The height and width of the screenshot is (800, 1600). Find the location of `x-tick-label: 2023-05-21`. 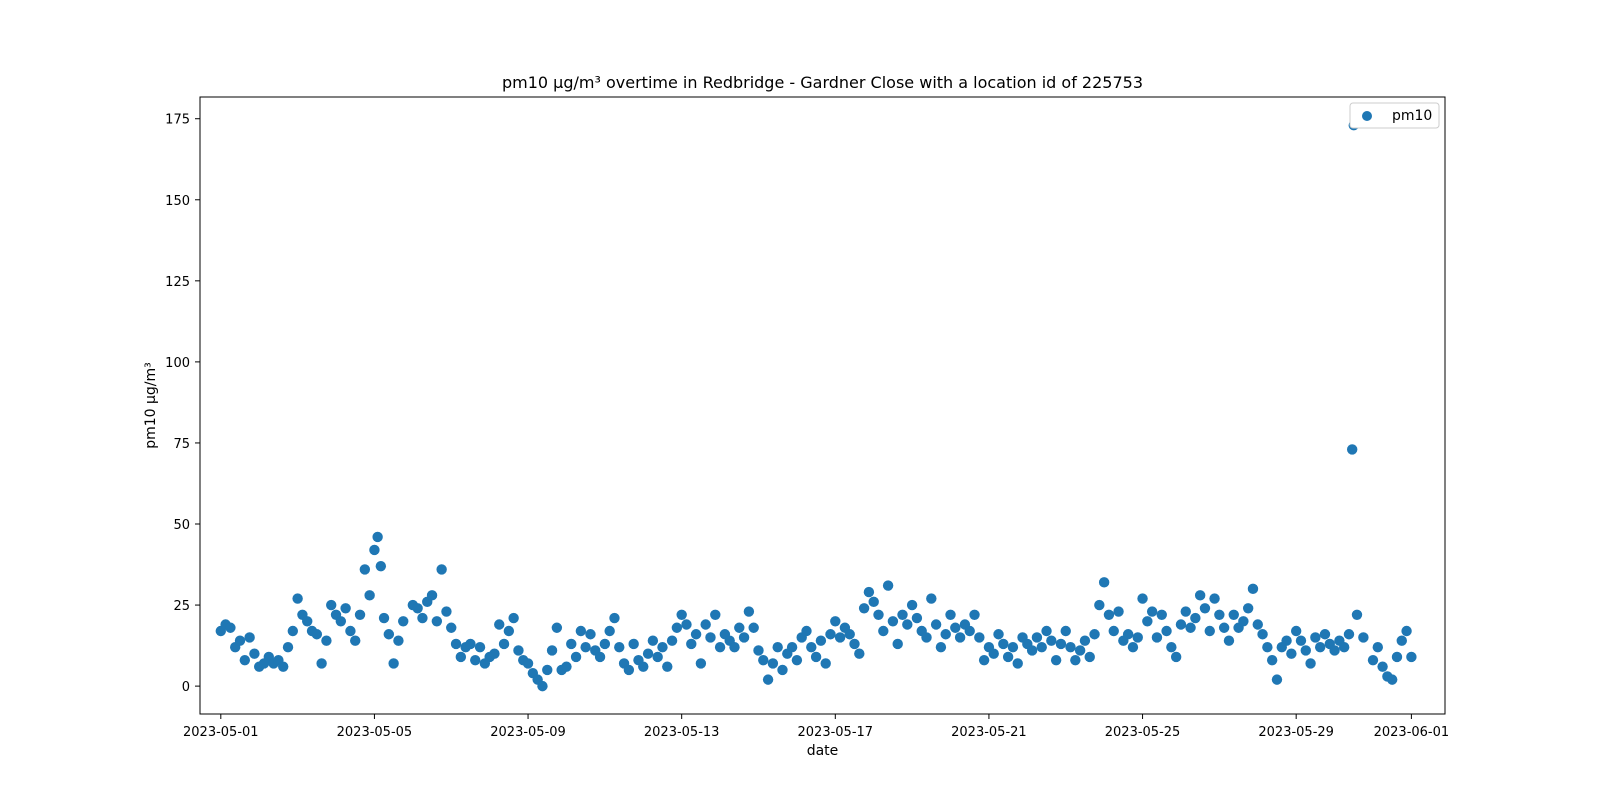

x-tick-label: 2023-05-21 is located at coordinates (989, 732).